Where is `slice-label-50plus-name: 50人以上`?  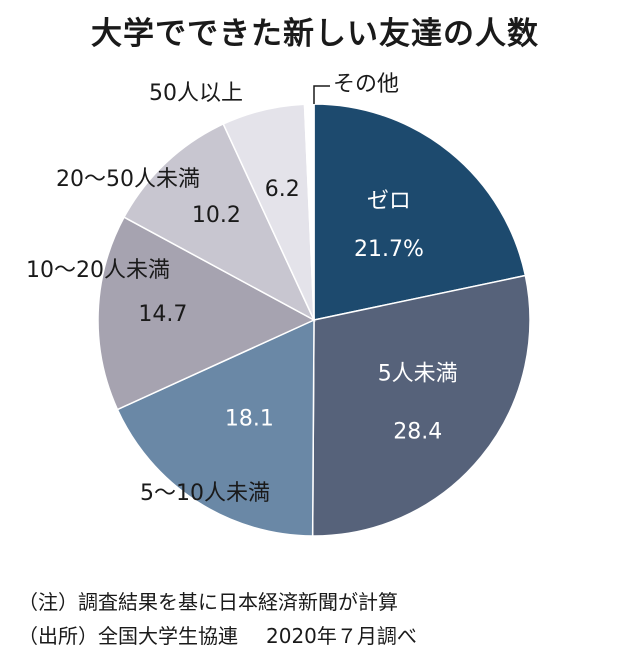 slice-label-50plus-name: 50人以上 is located at coordinates (196, 93).